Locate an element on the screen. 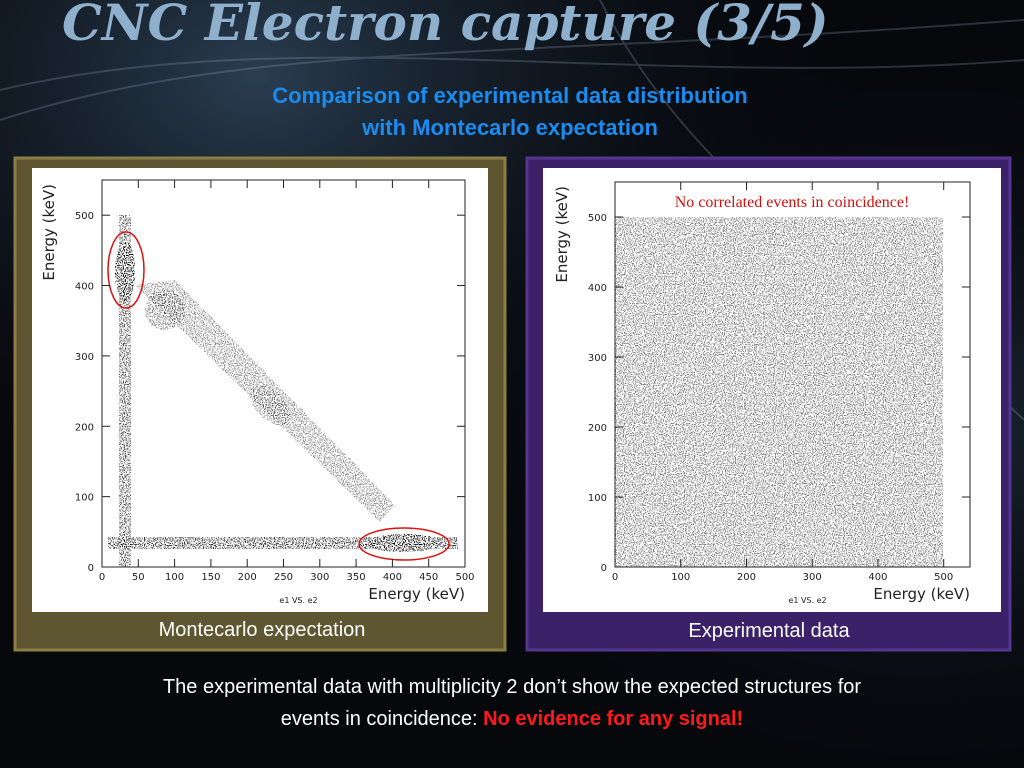 The width and height of the screenshot is (1024, 768). x-tick-label: 450 is located at coordinates (428, 577).